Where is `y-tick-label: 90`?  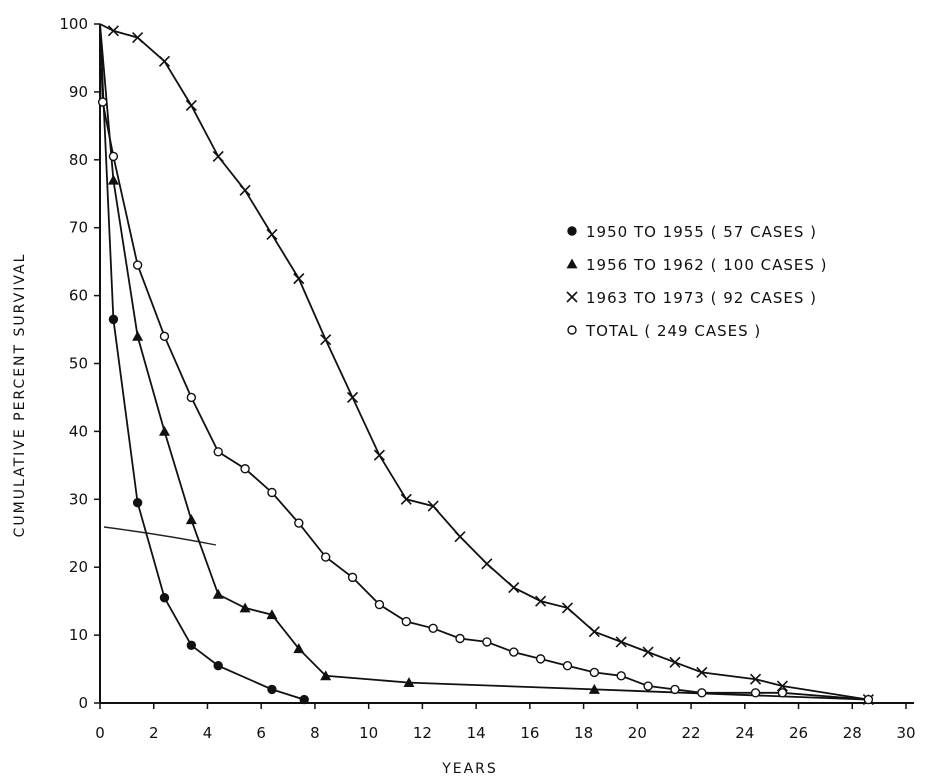 y-tick-label: 90 is located at coordinates (78, 92).